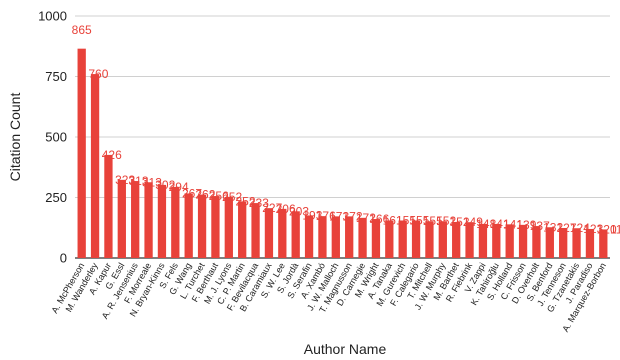 This screenshot has width=620, height=360. I want to click on data-label: 203, so click(299, 211).